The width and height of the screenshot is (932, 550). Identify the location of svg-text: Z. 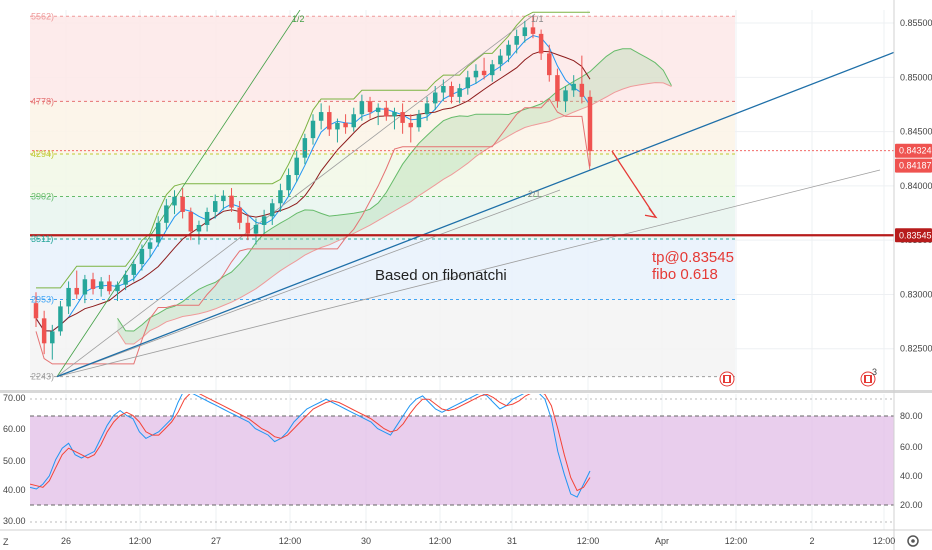
(6, 542).